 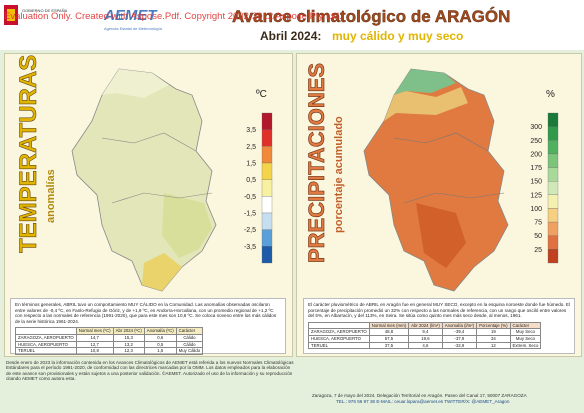 I want to click on table-cell: 0,6, so click(x=160, y=337).